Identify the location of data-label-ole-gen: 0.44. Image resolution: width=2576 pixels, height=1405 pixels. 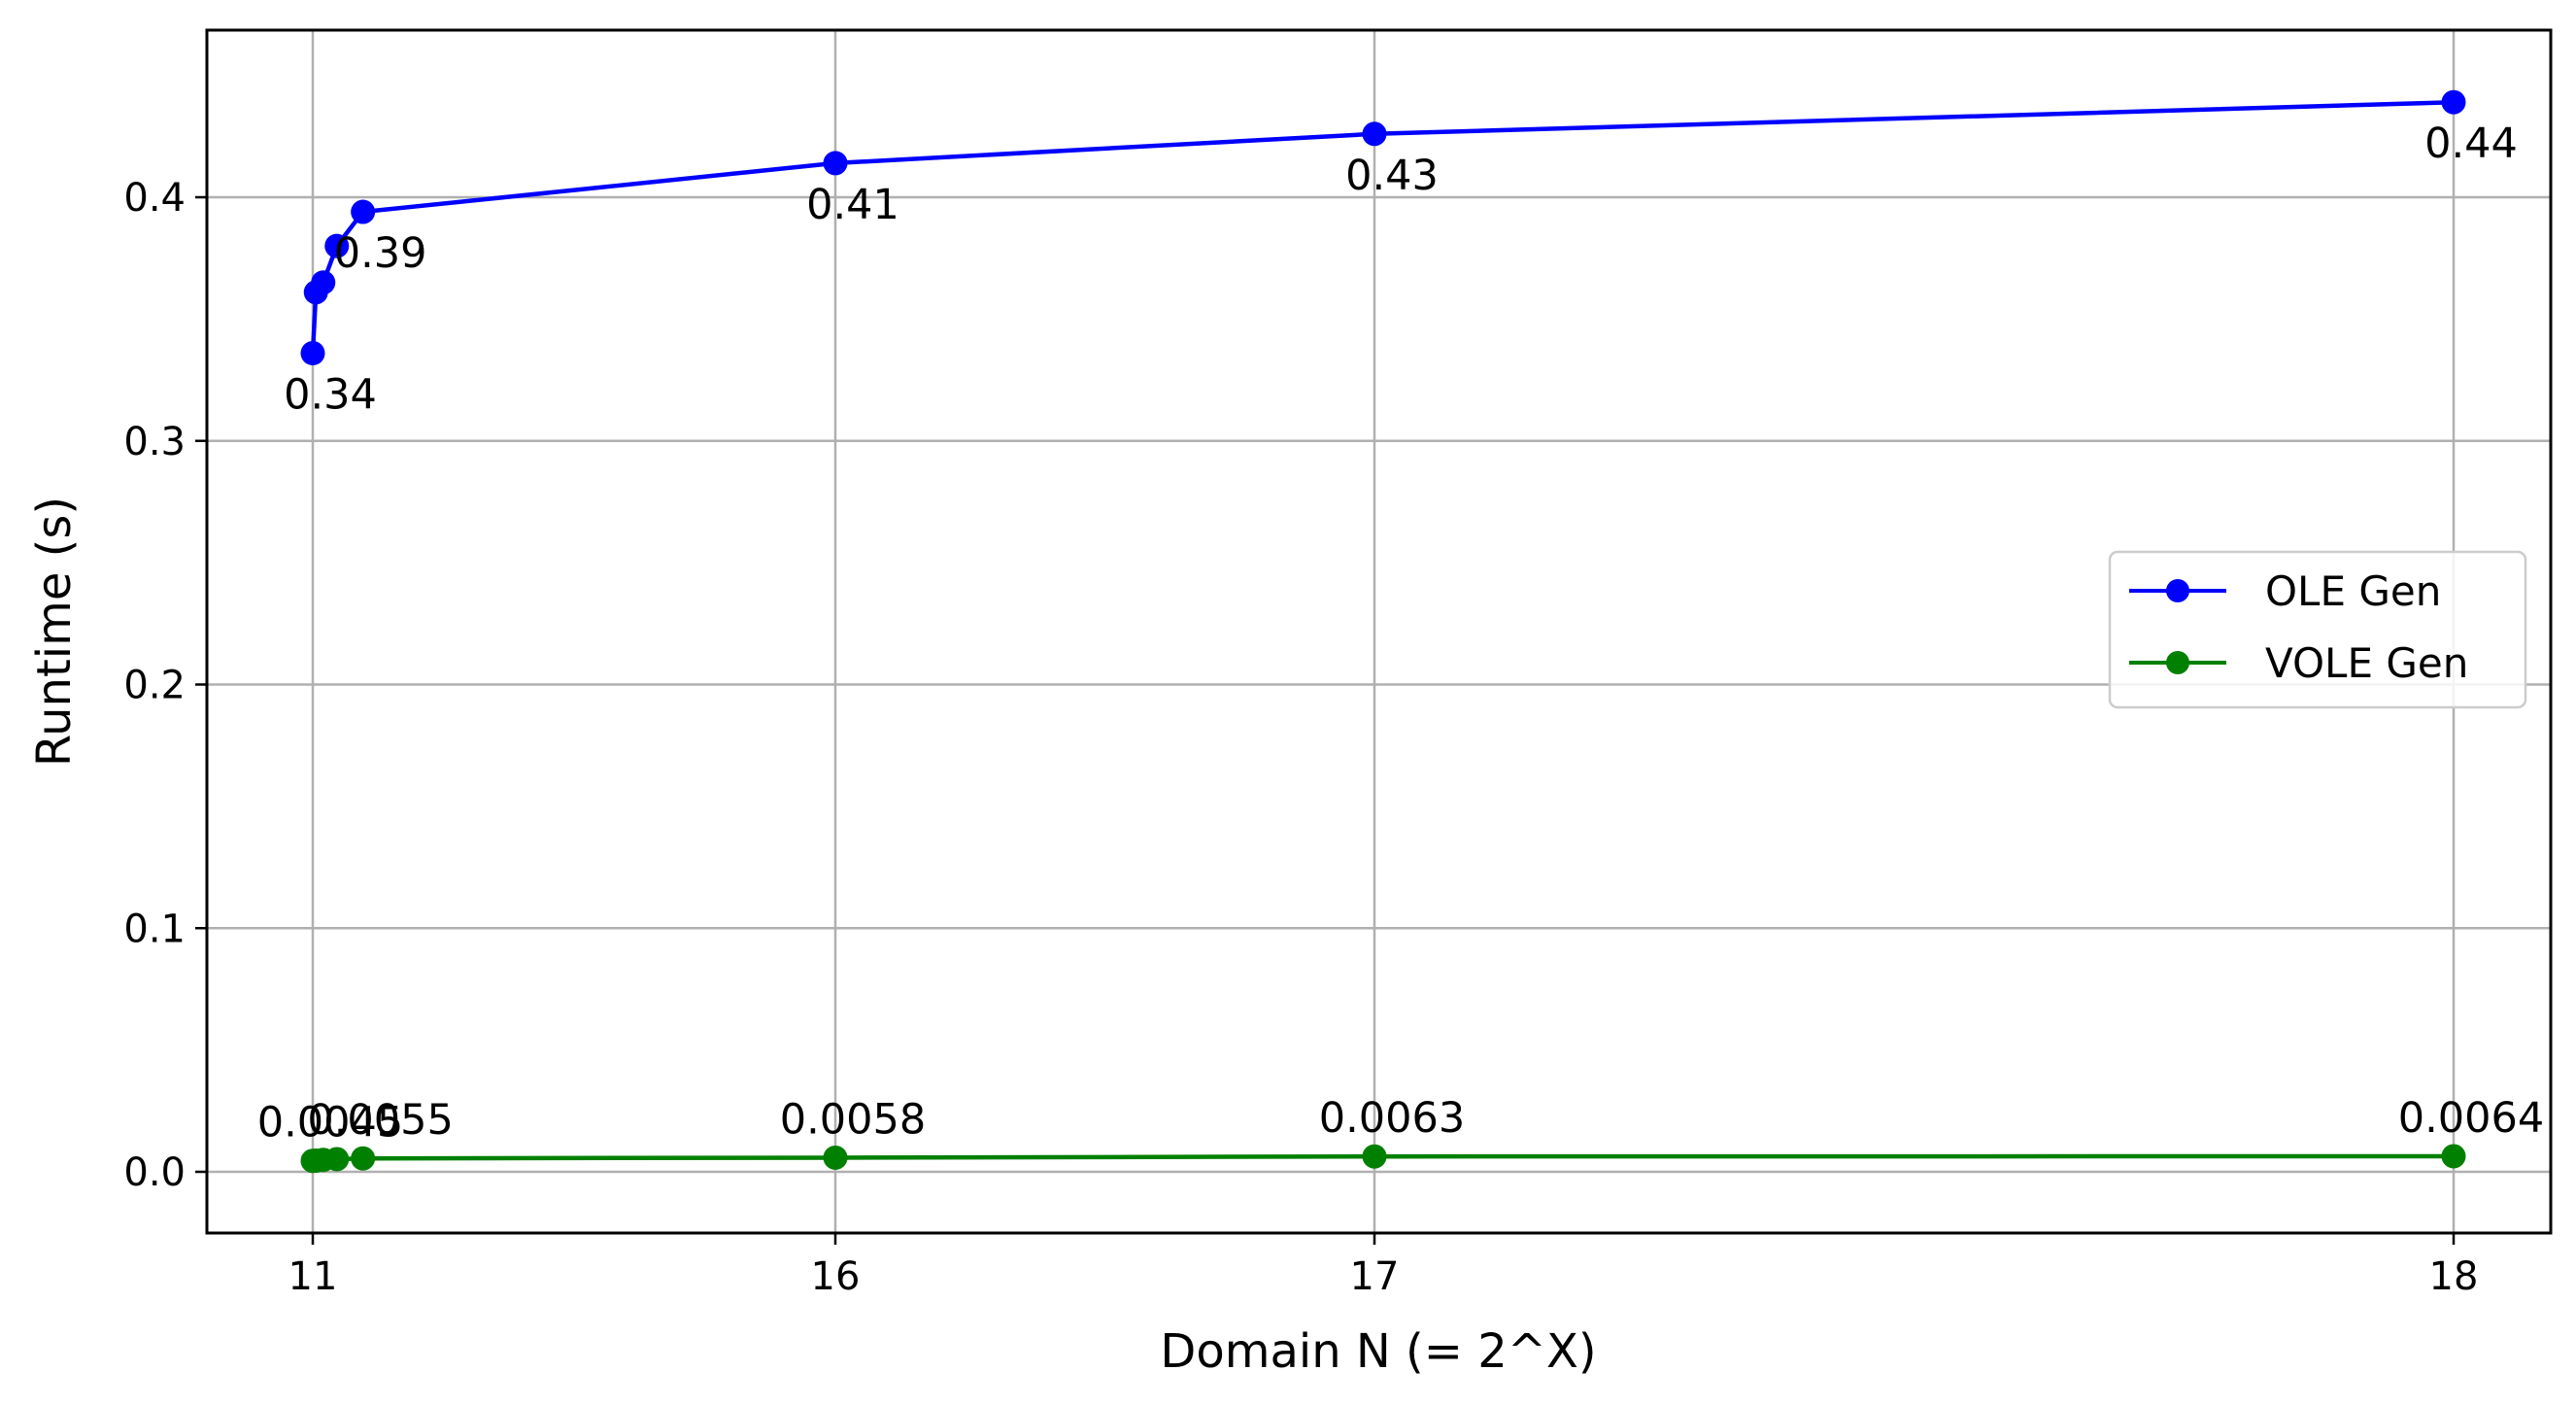
(2471, 144).